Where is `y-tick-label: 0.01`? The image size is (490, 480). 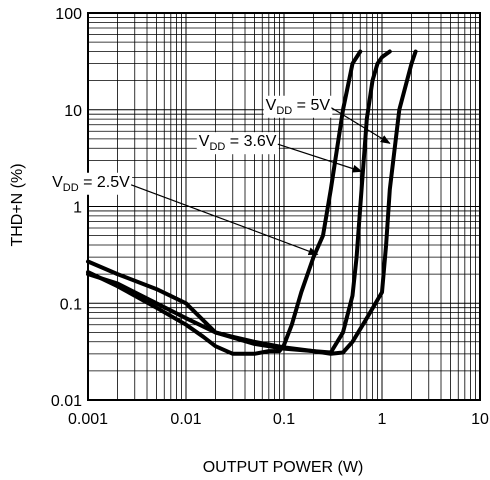 y-tick-label: 0.01 is located at coordinates (66, 401).